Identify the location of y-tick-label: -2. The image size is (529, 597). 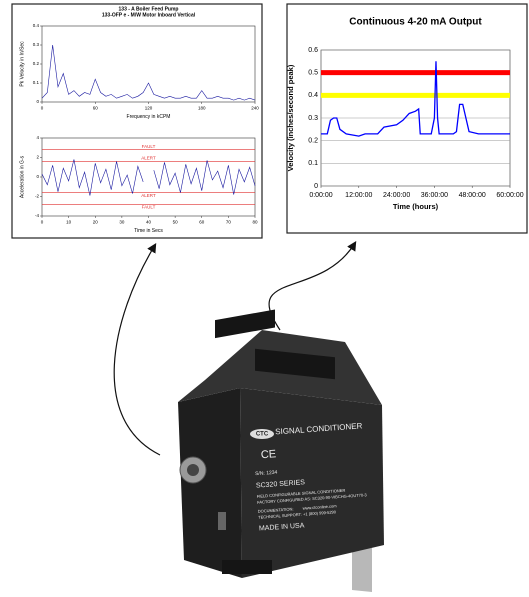
(37, 196).